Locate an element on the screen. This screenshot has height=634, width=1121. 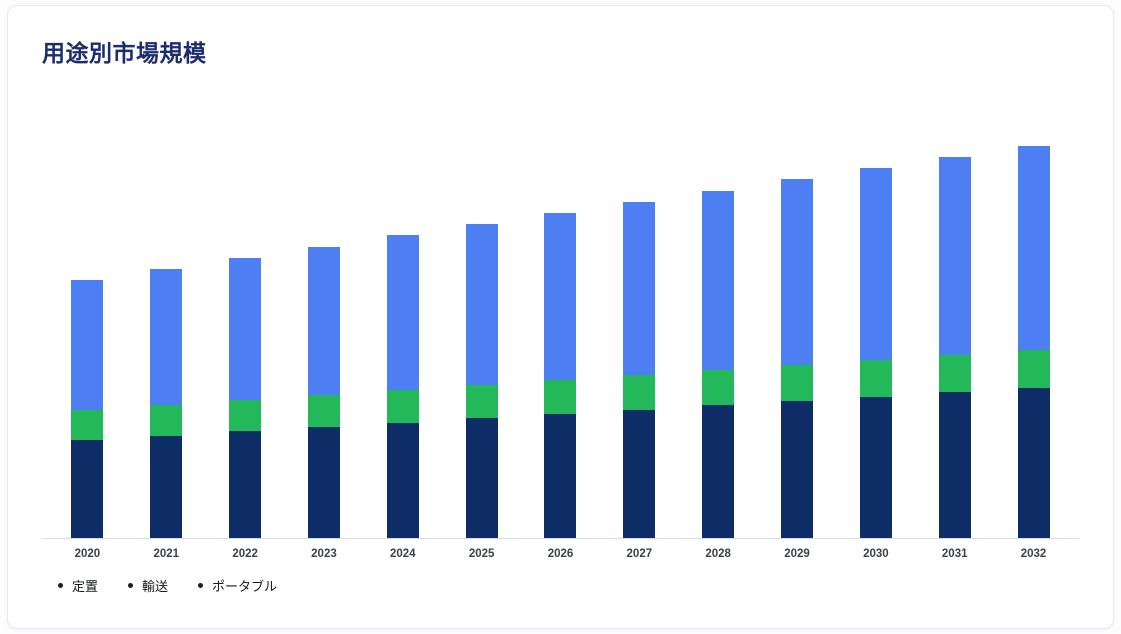
bar-group-2029 is located at coordinates (797, 319).